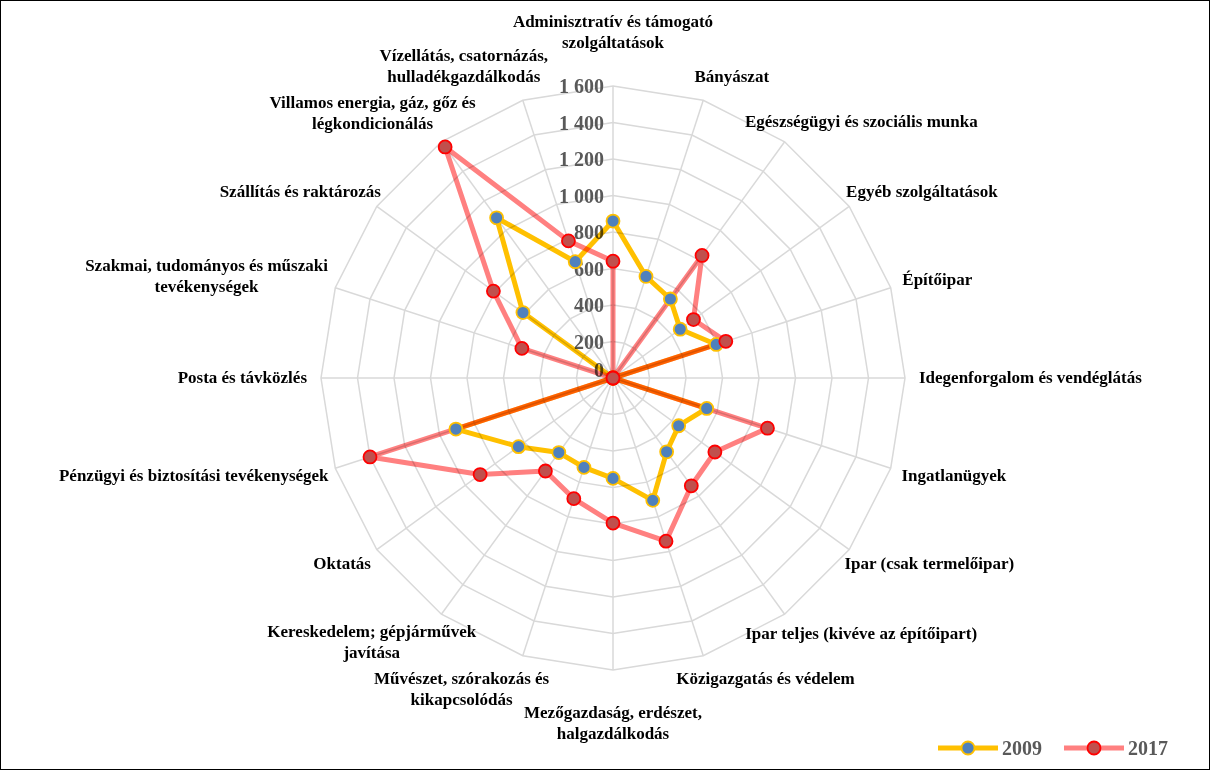 Image resolution: width=1210 pixels, height=770 pixels. Describe the element at coordinates (954, 475) in the screenshot. I see `spoke-label: Ingatlanügyek` at that location.